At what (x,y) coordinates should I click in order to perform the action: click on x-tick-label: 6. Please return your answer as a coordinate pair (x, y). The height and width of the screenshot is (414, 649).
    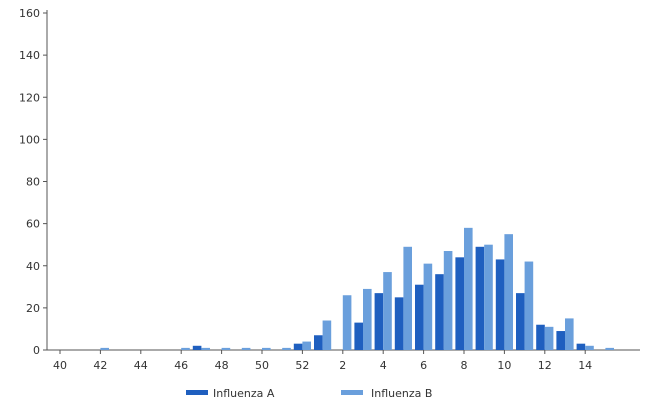
    Looking at the image, I should click on (423, 365).